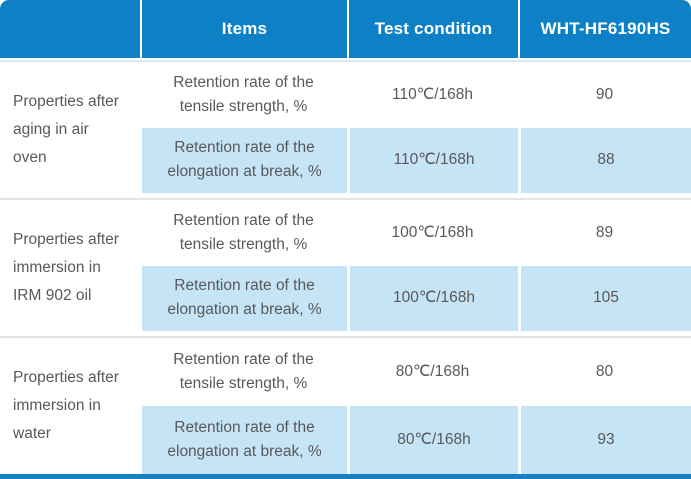  I want to click on value-cell: 93, so click(604, 440).